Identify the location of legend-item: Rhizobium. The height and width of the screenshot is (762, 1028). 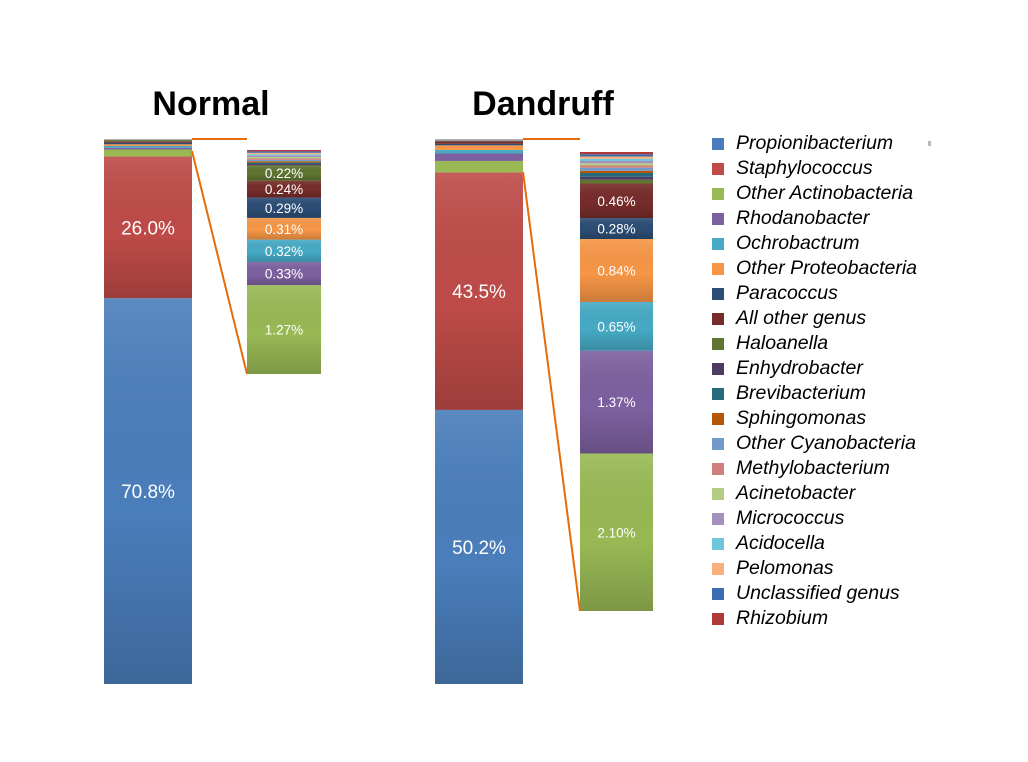
(862, 618).